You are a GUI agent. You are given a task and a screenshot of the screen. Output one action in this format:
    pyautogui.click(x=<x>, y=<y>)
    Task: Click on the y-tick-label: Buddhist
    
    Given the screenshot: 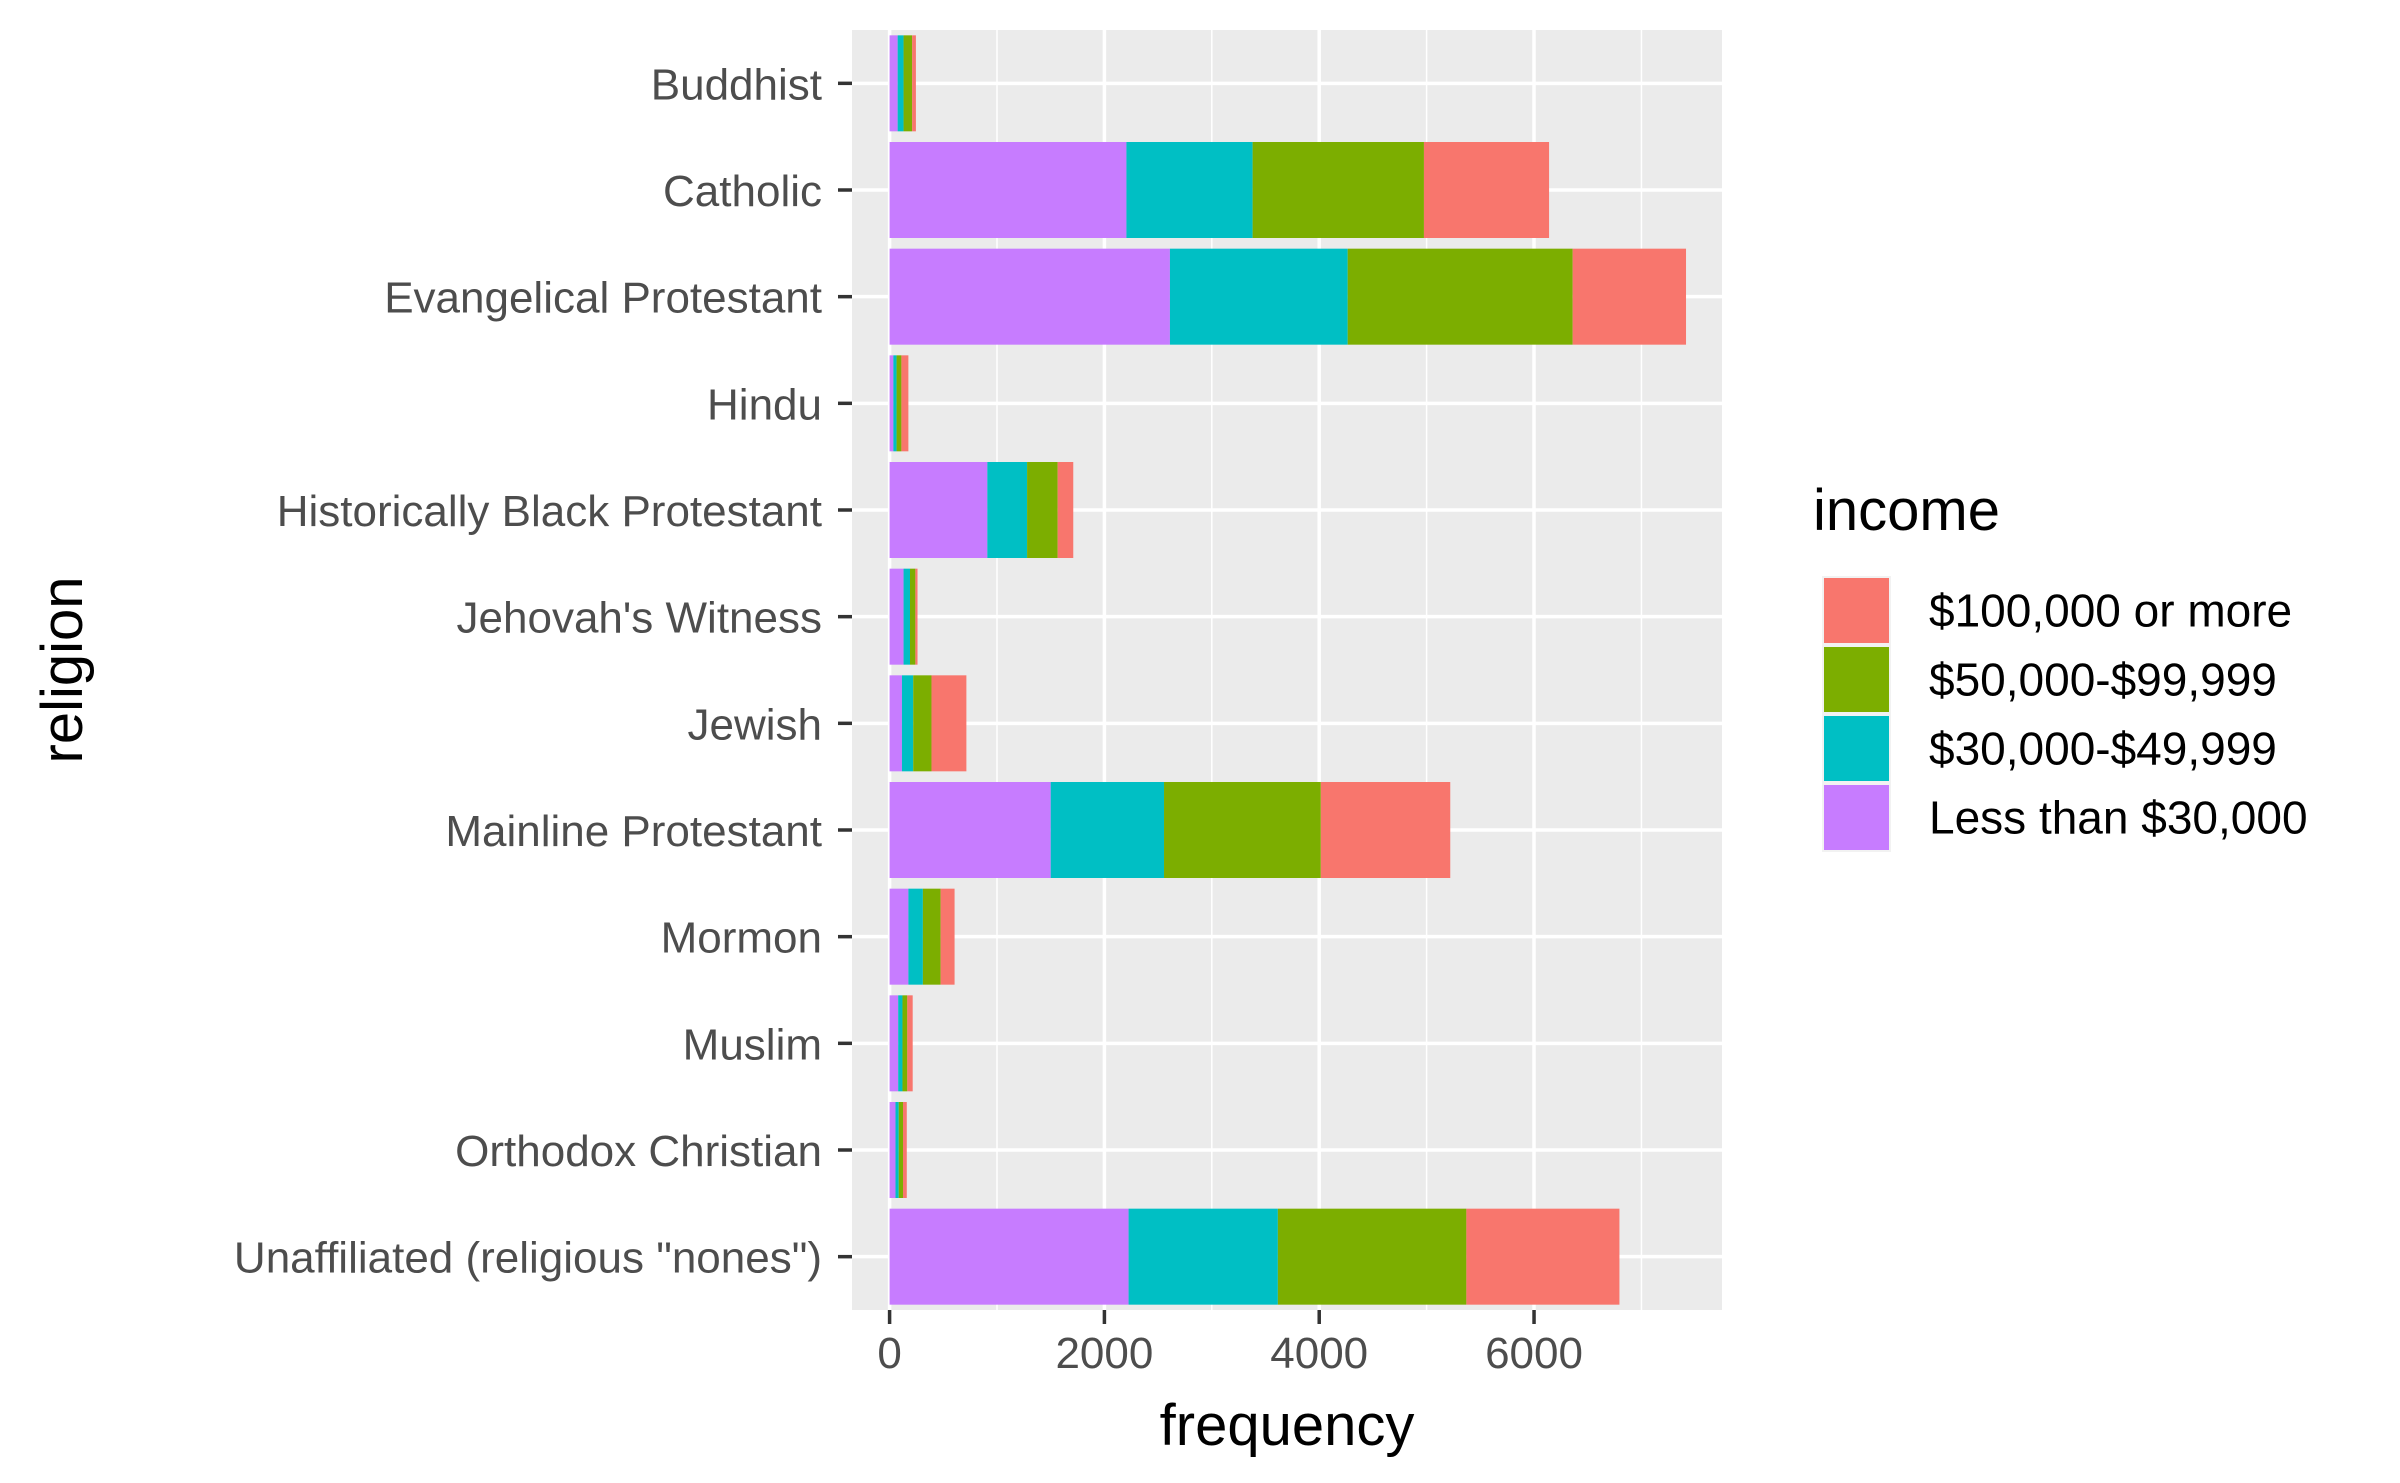 What is the action you would take?
    pyautogui.click(x=736, y=84)
    